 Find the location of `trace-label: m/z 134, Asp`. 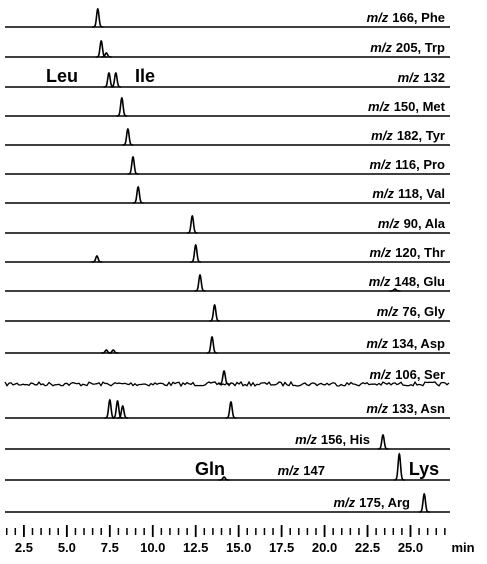

trace-label: m/z 134, Asp is located at coordinates (405, 343).